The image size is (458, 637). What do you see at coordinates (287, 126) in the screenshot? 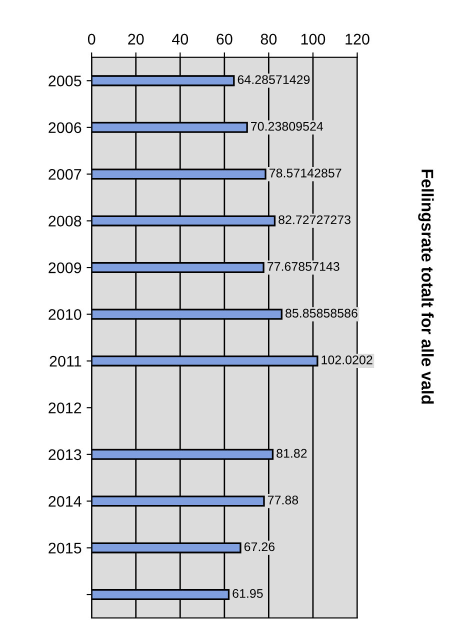
I see `data-label: 70.23809524` at bounding box center [287, 126].